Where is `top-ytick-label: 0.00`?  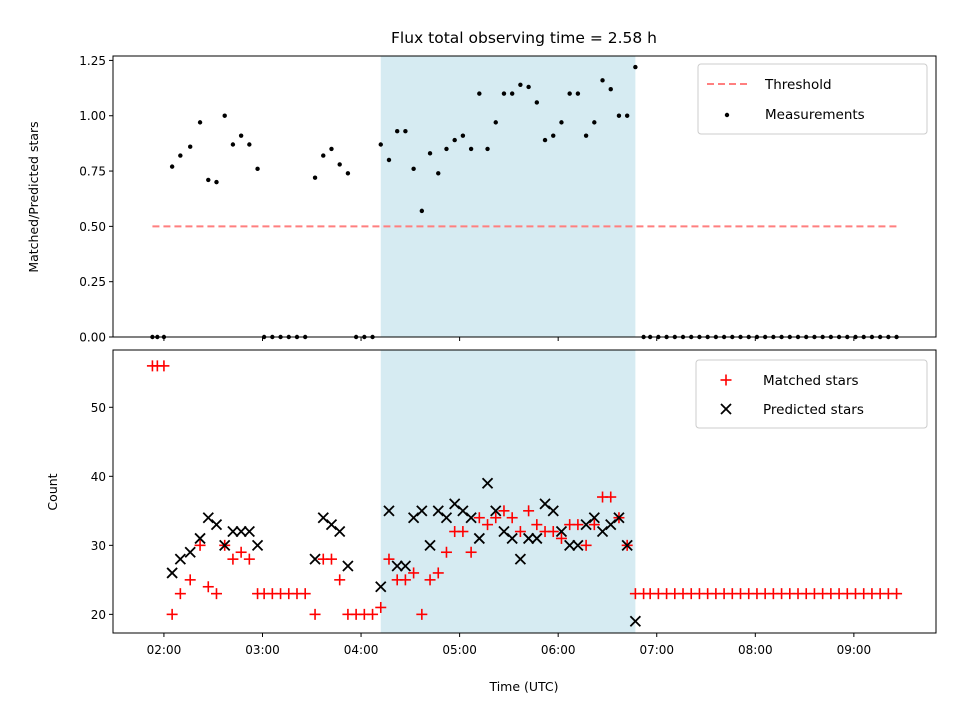 top-ytick-label: 0.00 is located at coordinates (92, 338).